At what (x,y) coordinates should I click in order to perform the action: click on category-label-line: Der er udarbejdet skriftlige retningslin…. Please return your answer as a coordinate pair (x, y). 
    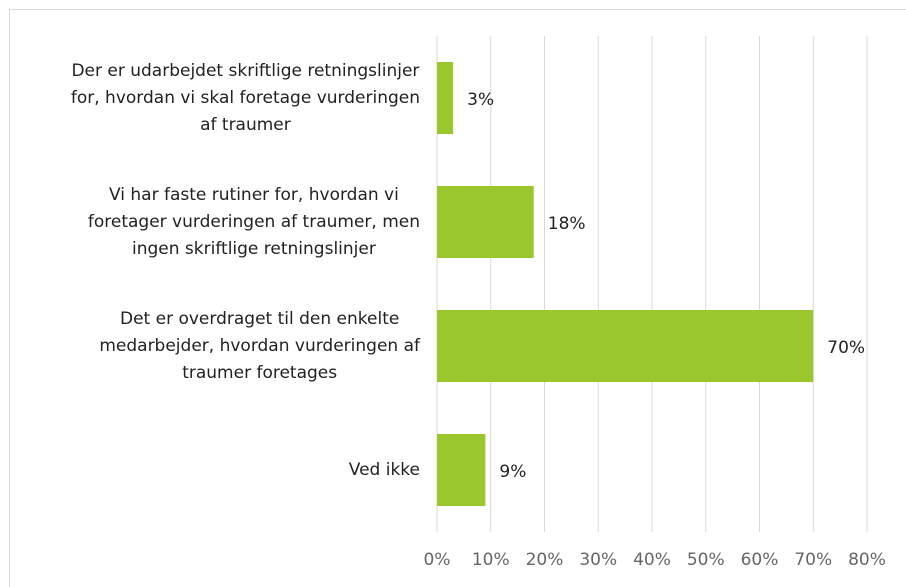
    Looking at the image, I should click on (245, 71).